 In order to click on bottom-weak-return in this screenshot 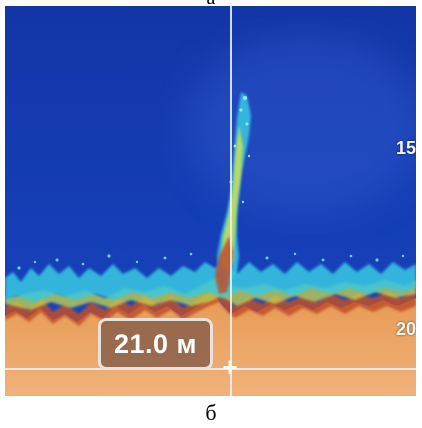, I will do `click(210, 282)`.